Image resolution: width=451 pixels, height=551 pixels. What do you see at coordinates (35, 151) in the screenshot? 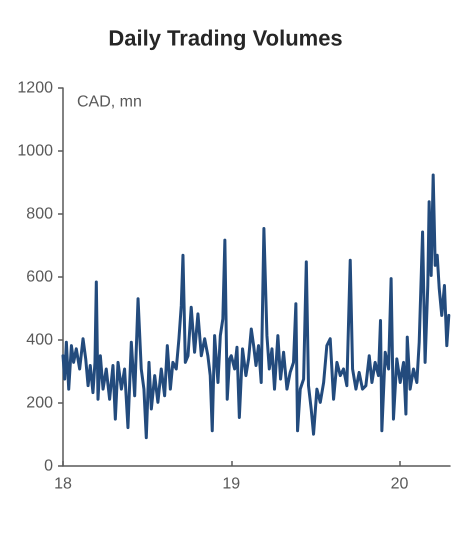
I see `y-tick-label: 1000` at bounding box center [35, 151].